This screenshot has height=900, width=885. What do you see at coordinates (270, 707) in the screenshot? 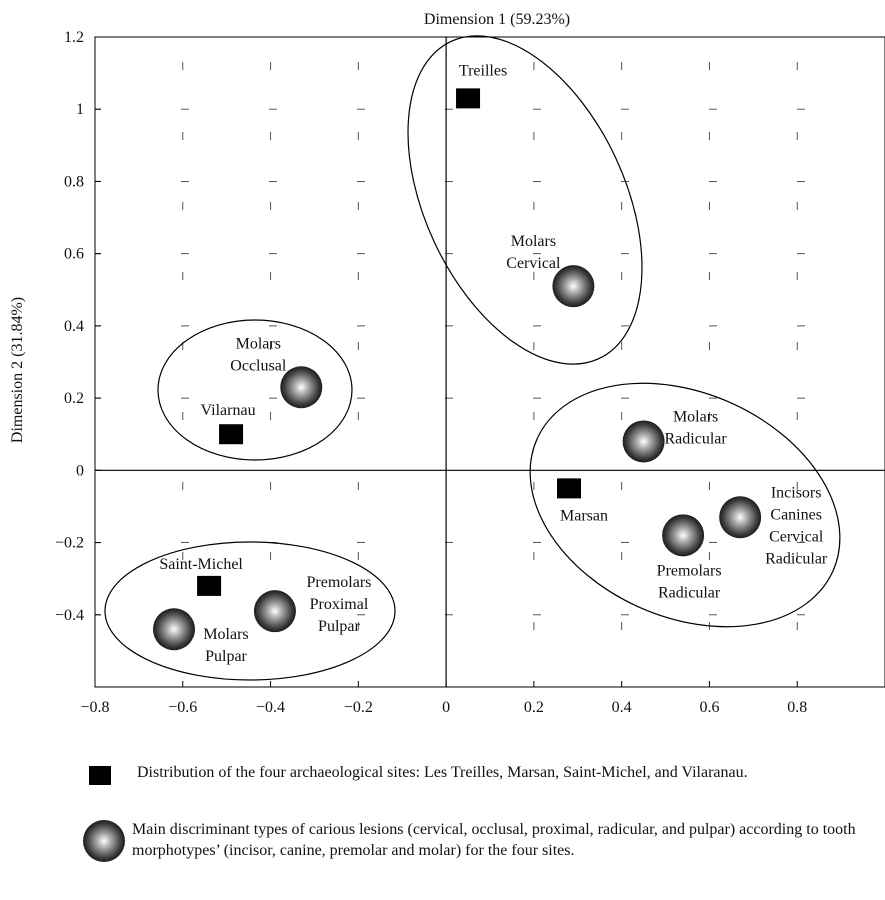
I see `x-tick-label: −0.4` at bounding box center [270, 707].